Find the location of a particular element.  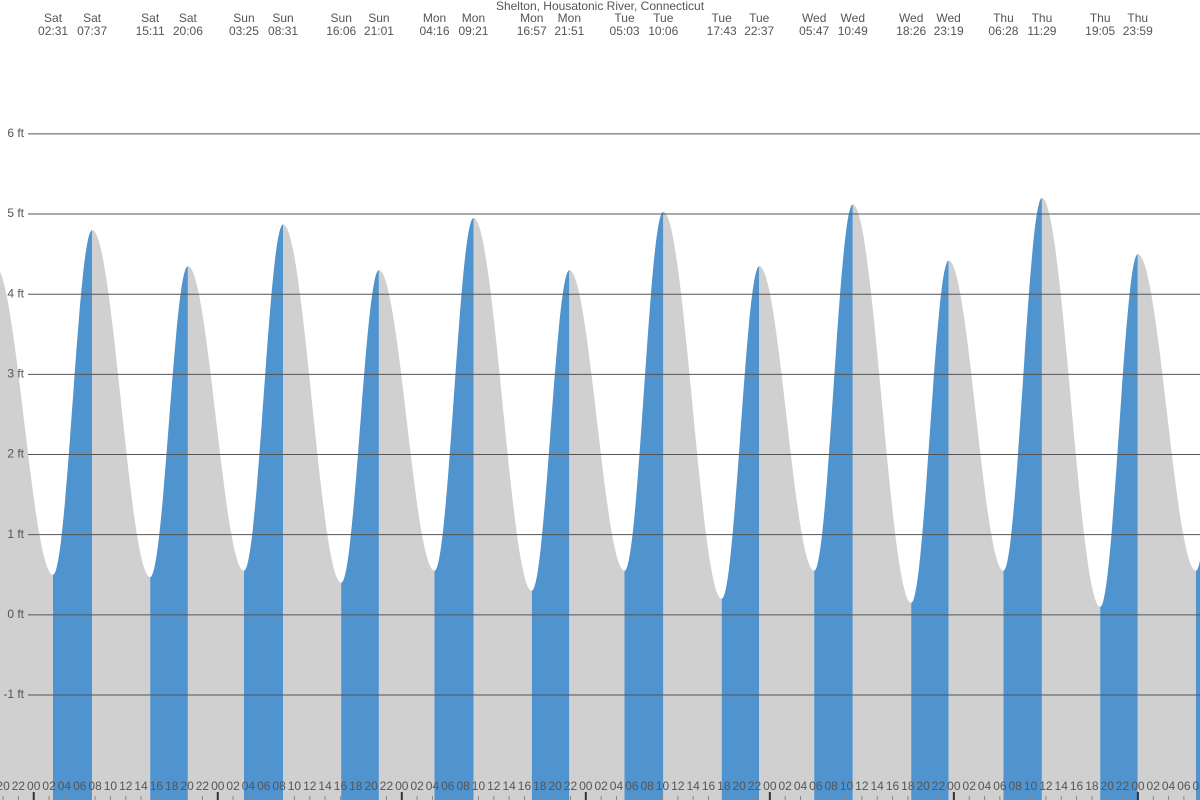

event-time: 17:43 is located at coordinates (722, 31).